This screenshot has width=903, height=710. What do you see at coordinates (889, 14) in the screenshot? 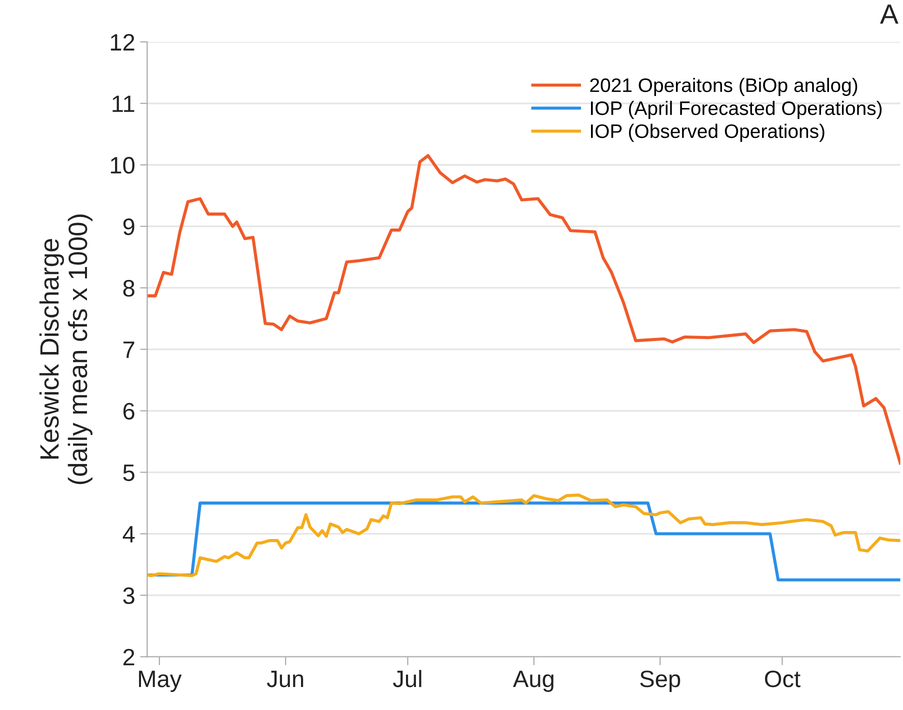
I see `text: A` at bounding box center [889, 14].